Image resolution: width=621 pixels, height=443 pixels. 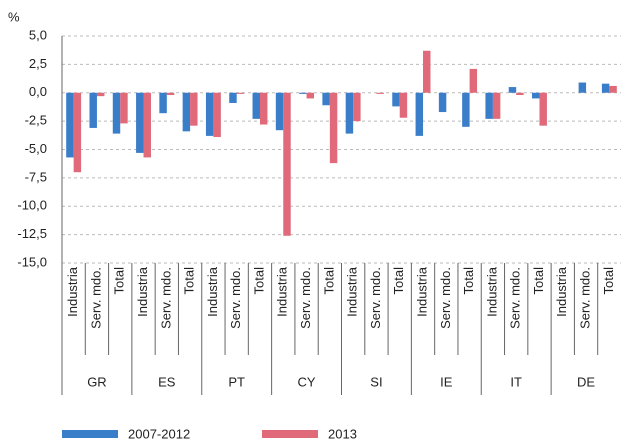 I want to click on group-label: IT, so click(x=516, y=381).